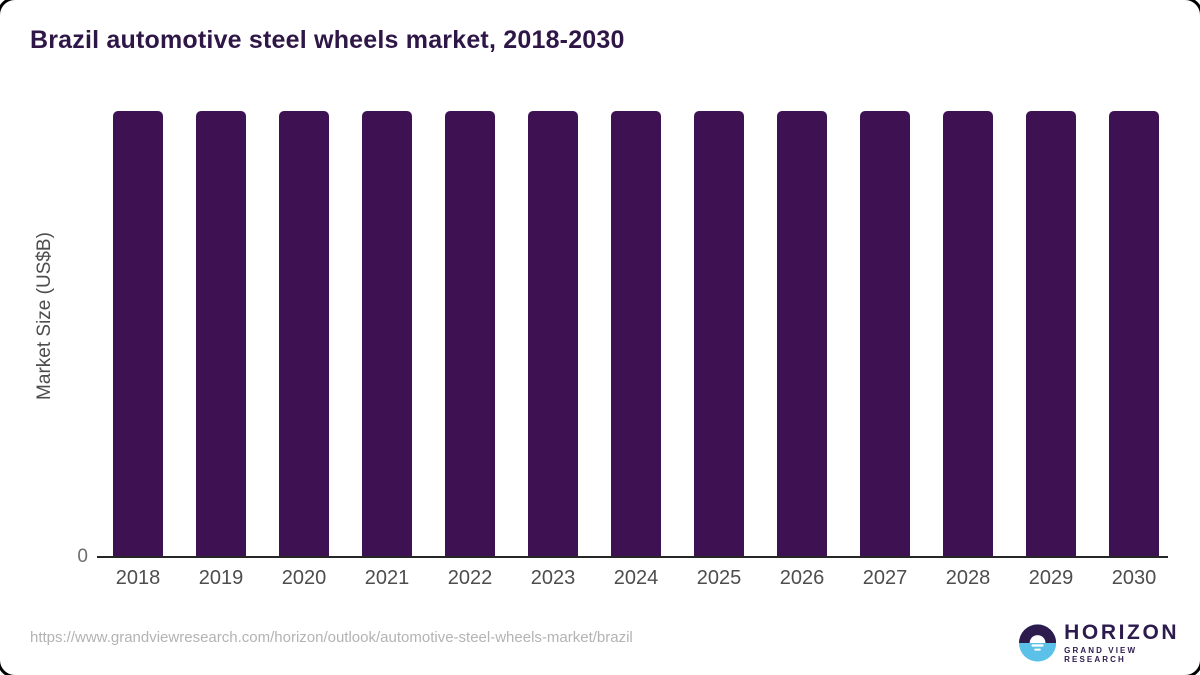 This screenshot has height=675, width=1200. Describe the element at coordinates (885, 334) in the screenshot. I see `bar-2027` at that location.